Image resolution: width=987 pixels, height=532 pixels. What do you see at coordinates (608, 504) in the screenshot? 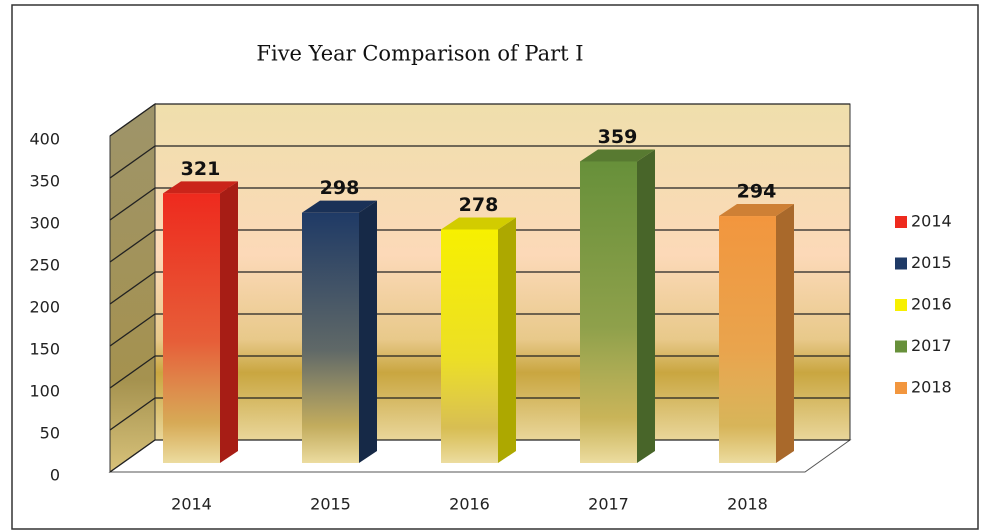
I see `x-tick-label: 2017` at bounding box center [608, 504].